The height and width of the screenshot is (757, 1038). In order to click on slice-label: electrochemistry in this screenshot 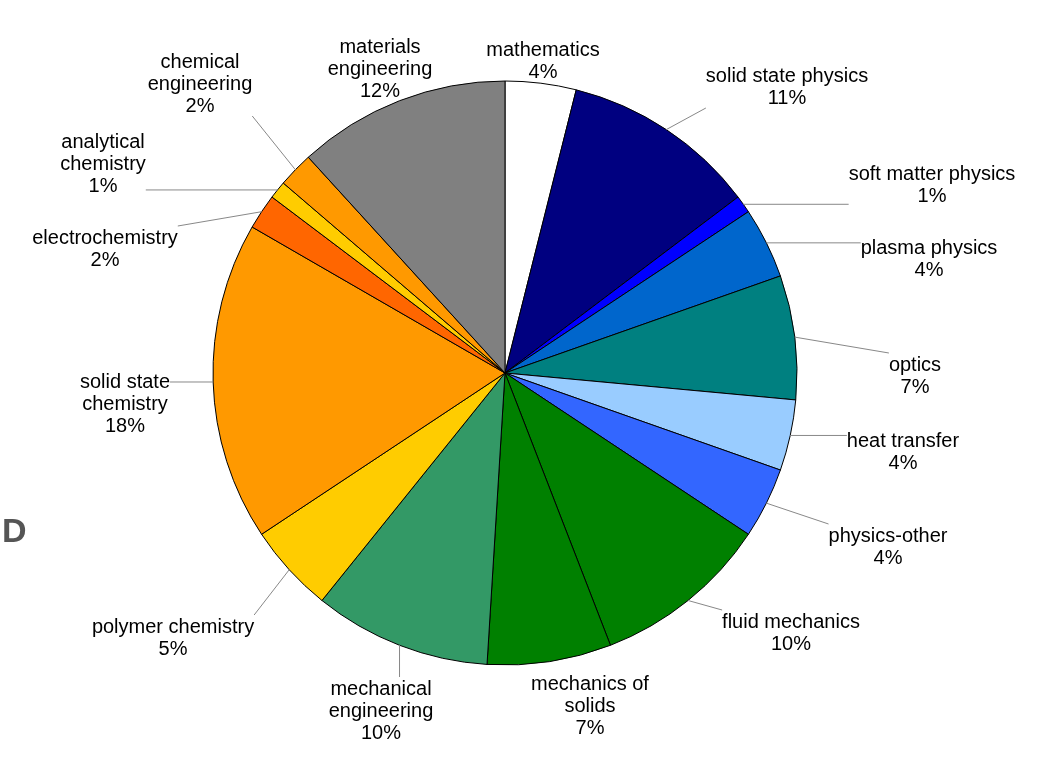, I will do `click(105, 237)`.